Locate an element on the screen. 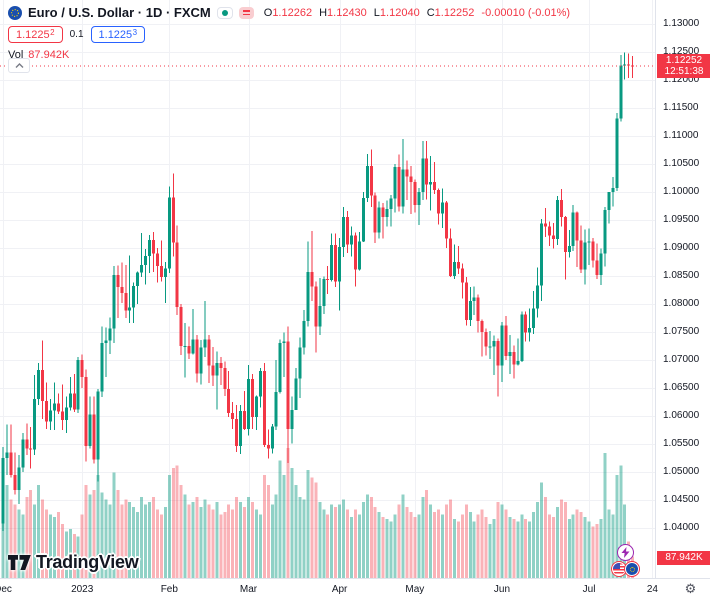 The image size is (710, 600). symbol-title: Euro / U.S. Dollar · 1D · FXCM is located at coordinates (119, 12).